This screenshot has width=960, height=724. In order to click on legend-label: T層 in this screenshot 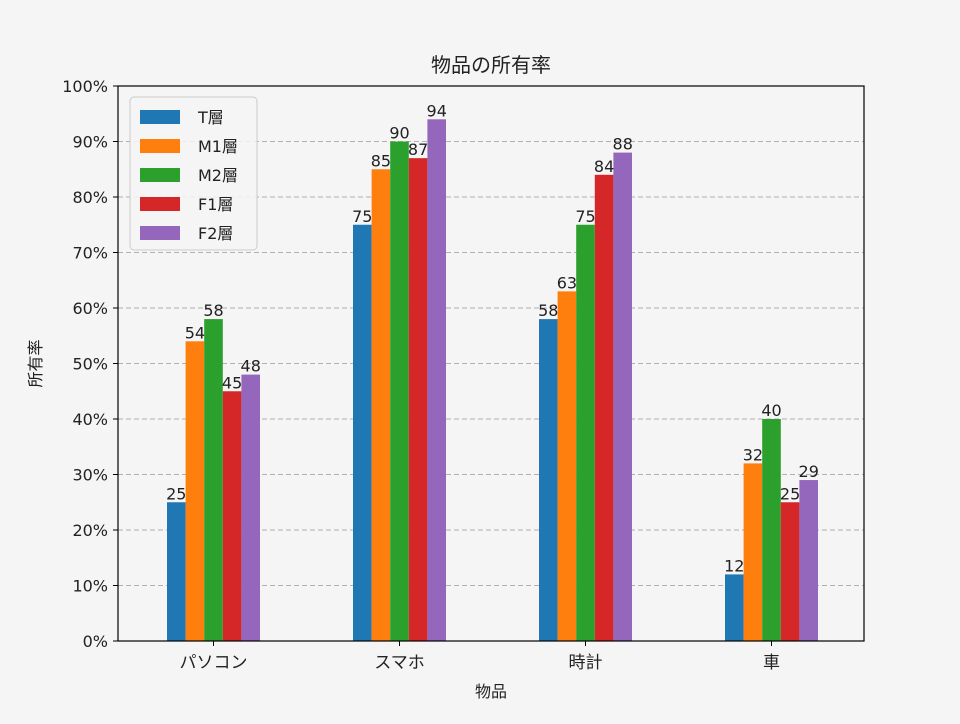, I will do `click(210, 117)`.